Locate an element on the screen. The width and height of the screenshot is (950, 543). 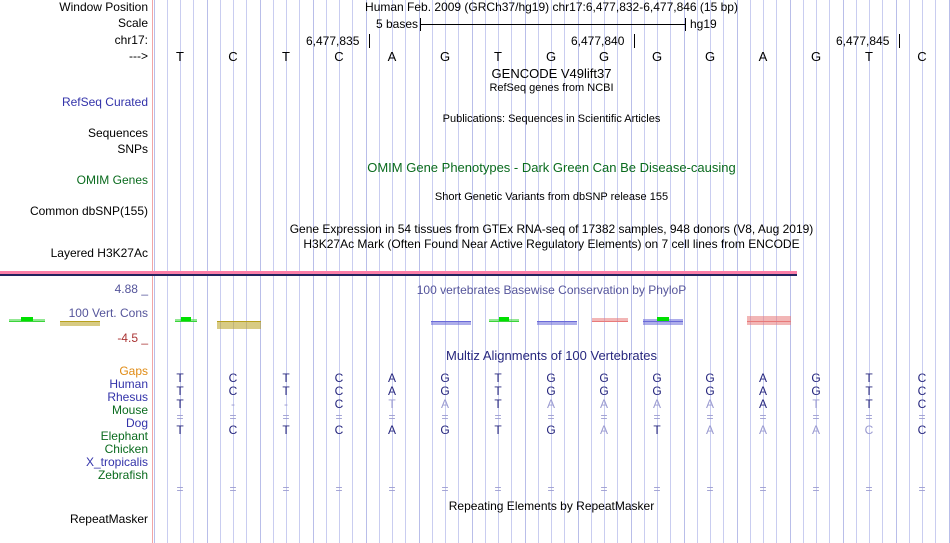
sidebar-item-species-elephant: Elephant is located at coordinates (124, 436).